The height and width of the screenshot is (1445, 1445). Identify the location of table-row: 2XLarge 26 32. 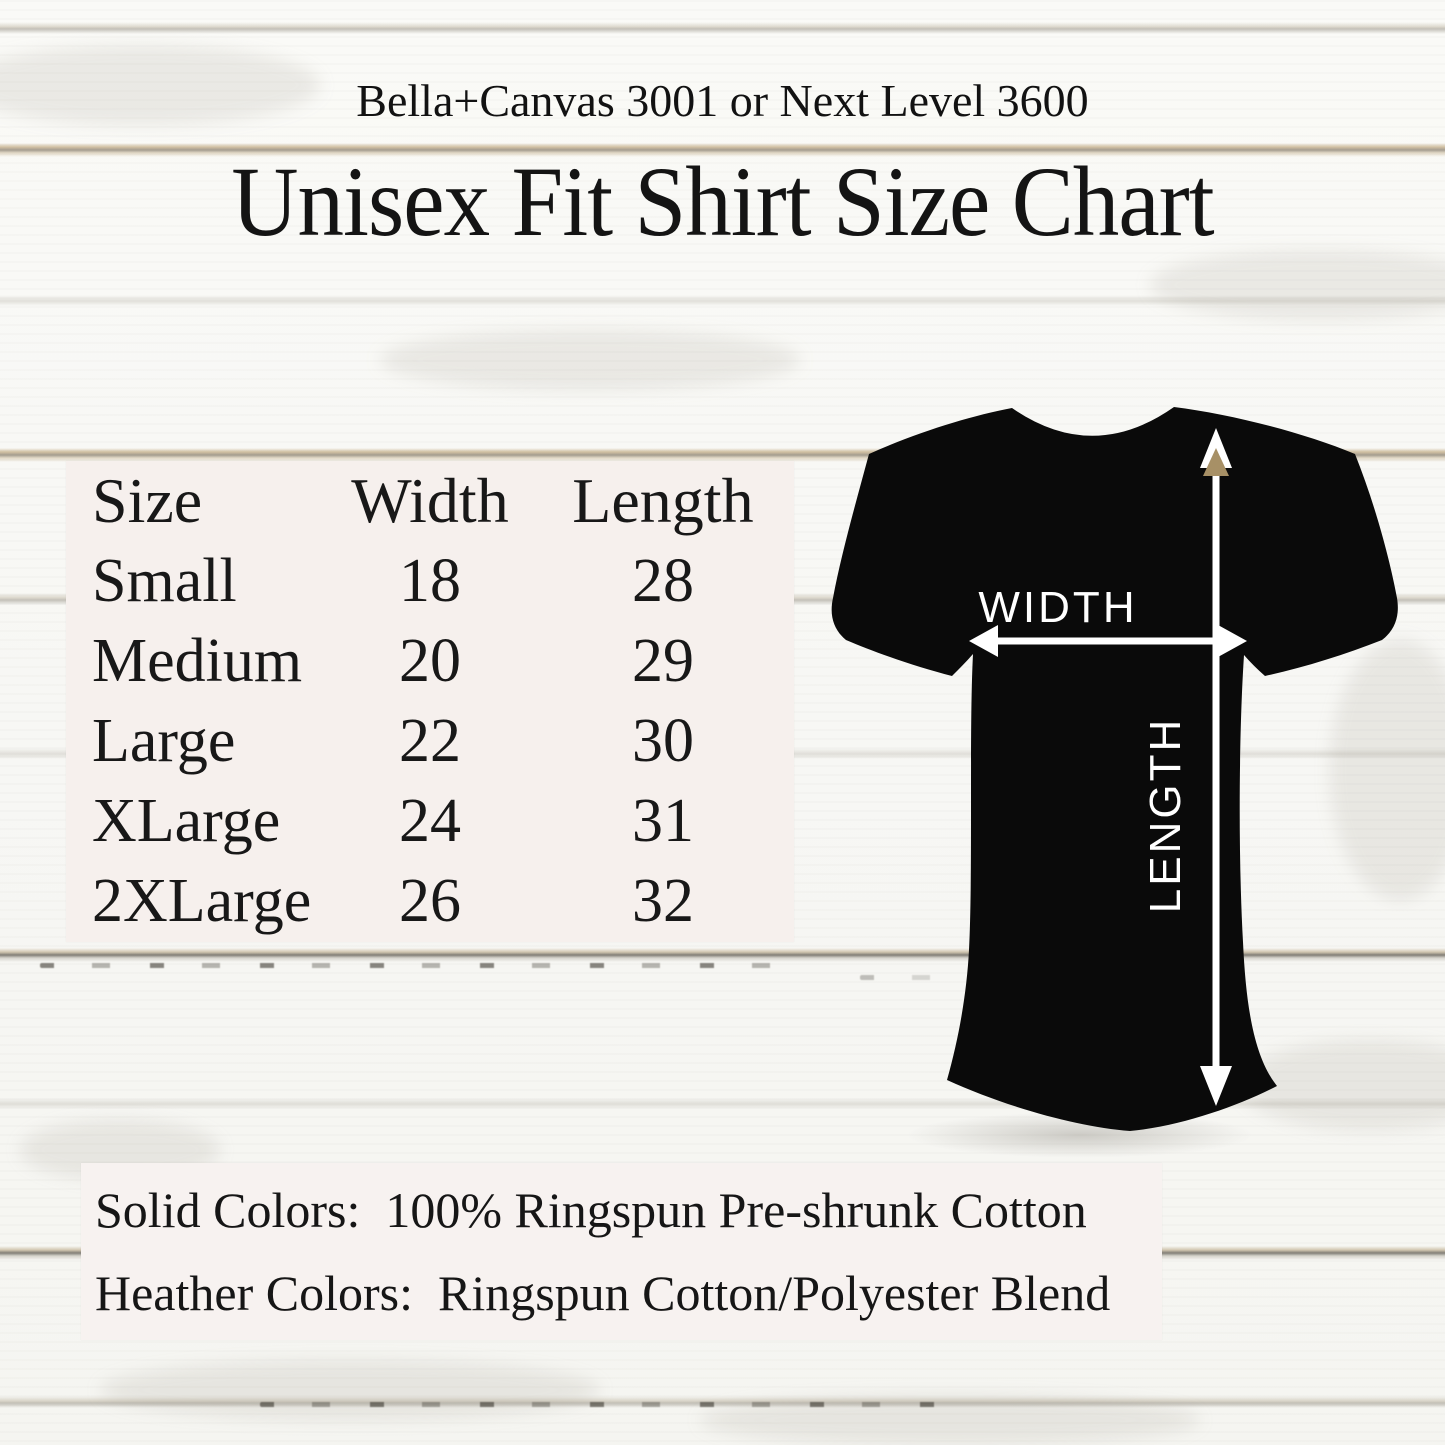
(430, 902).